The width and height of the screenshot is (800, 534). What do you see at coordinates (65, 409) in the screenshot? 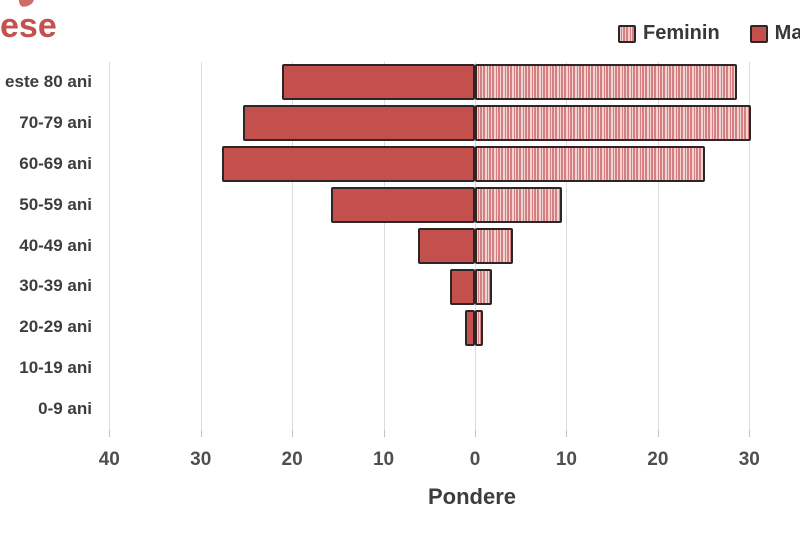
I see `y-category-label: 0-9 ani` at bounding box center [65, 409].